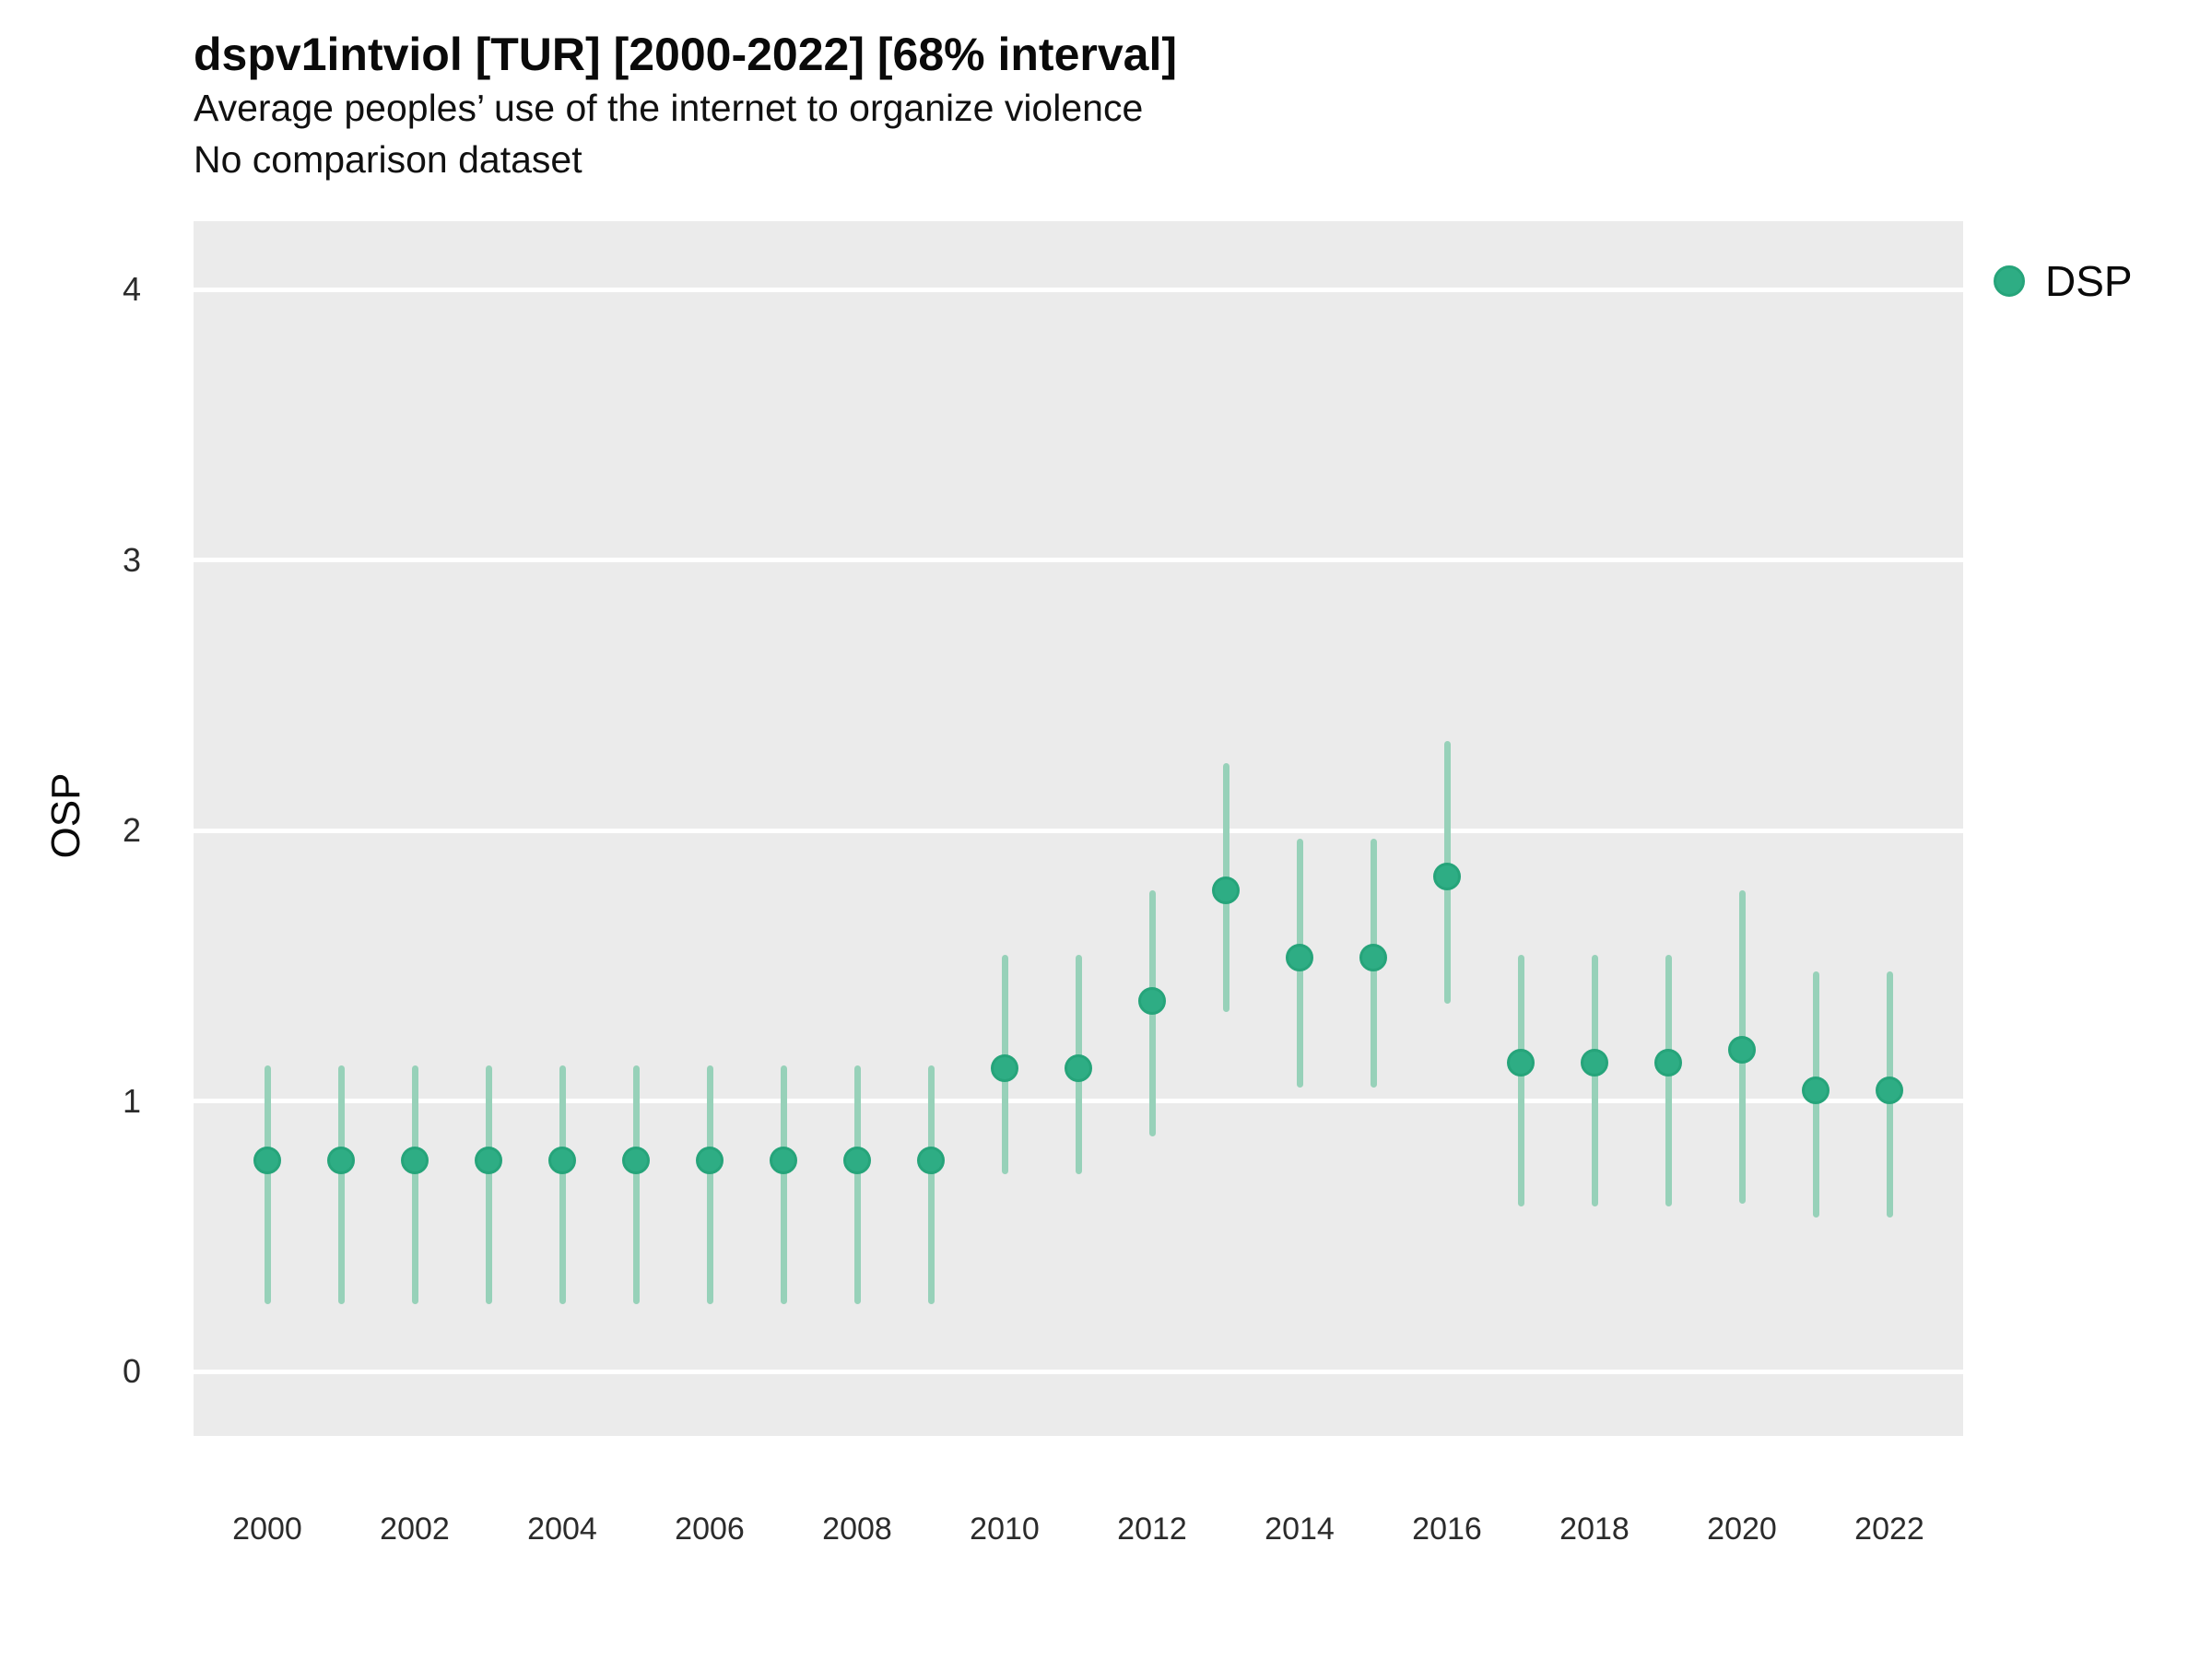 The height and width of the screenshot is (1659, 2212). I want to click on interval-bar-2019, so click(1668, 1080).